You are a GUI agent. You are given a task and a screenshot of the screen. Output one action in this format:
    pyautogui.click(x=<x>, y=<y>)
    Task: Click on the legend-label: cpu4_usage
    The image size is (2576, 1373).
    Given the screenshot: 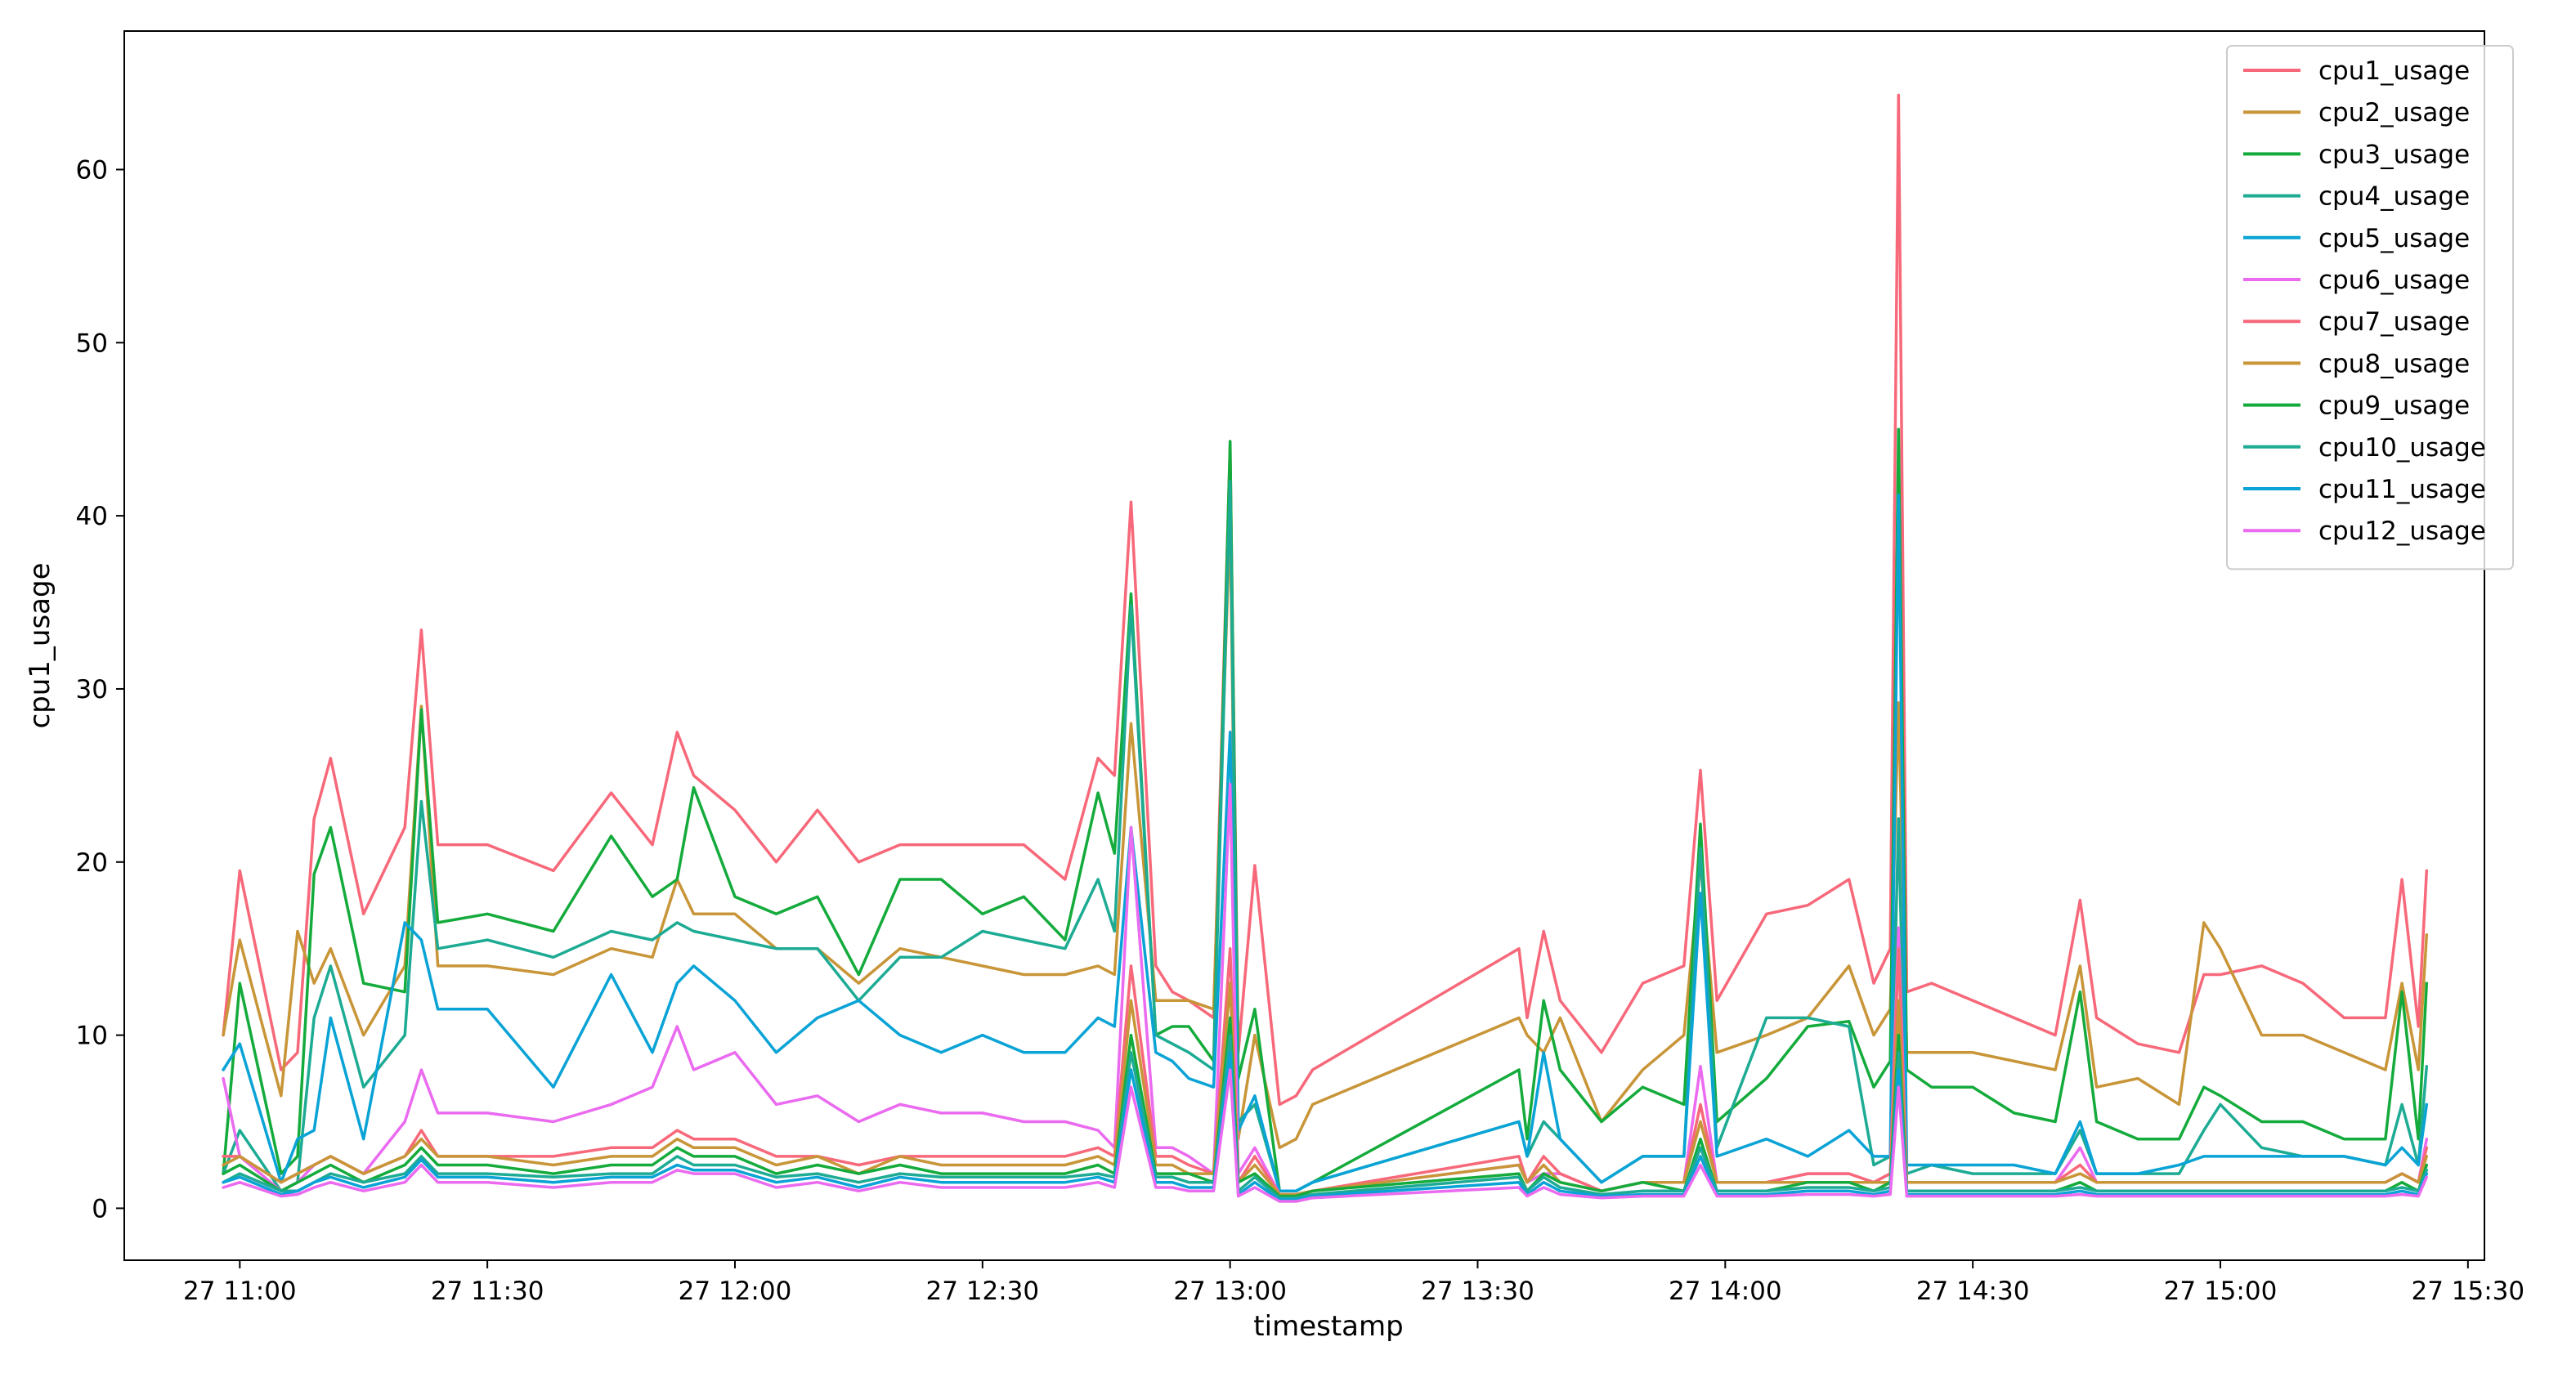 What is the action you would take?
    pyautogui.click(x=2394, y=197)
    